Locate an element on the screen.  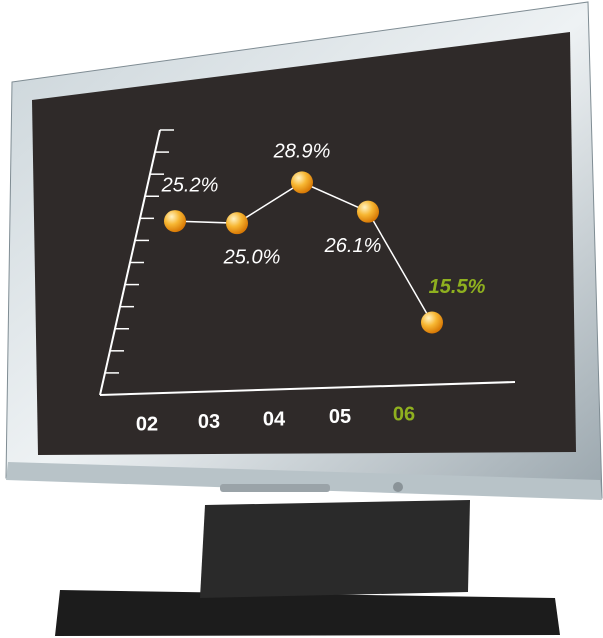
value-label: 28.9% is located at coordinates (302, 152).